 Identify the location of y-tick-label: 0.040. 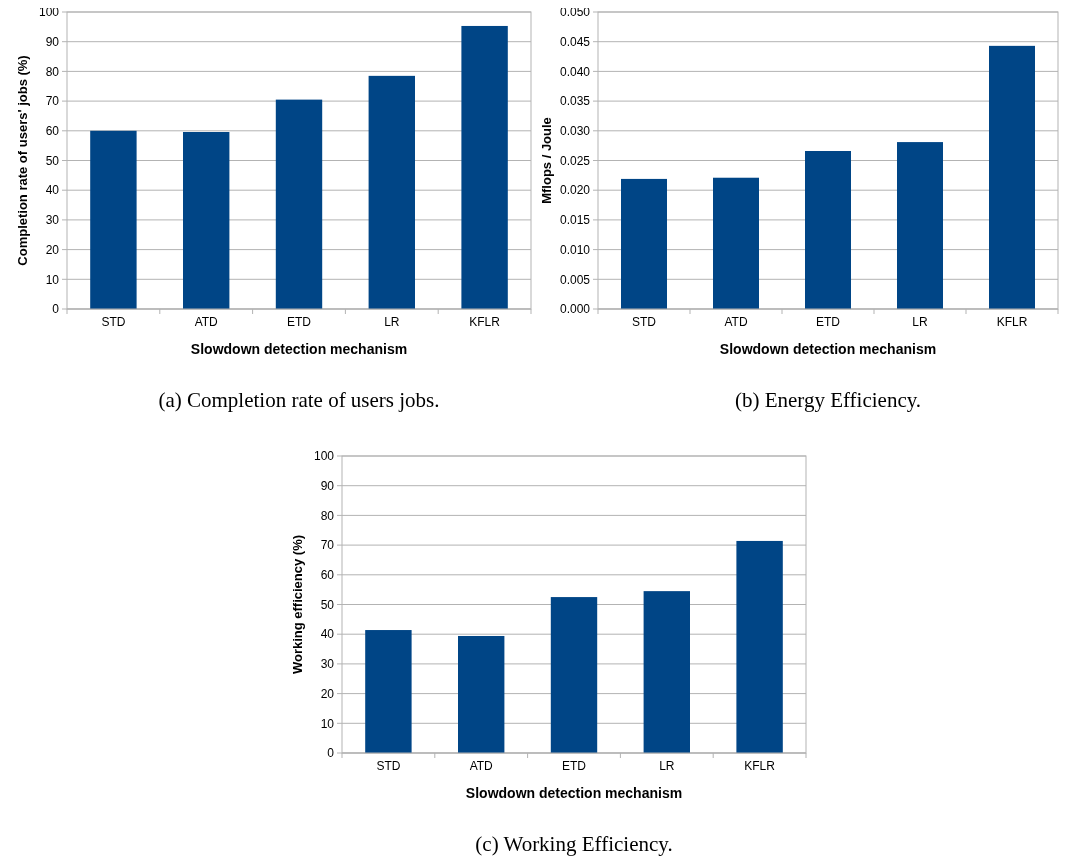
(575, 71).